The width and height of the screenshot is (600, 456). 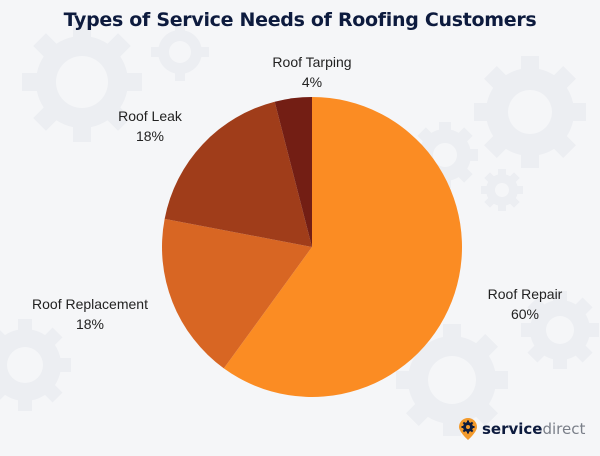 I want to click on label-roof-leak: Roof Leak 18%, so click(x=150, y=126).